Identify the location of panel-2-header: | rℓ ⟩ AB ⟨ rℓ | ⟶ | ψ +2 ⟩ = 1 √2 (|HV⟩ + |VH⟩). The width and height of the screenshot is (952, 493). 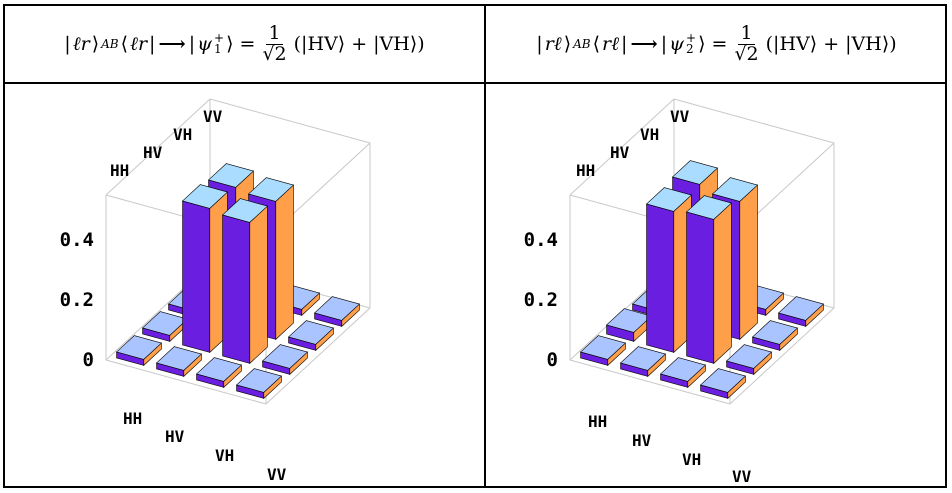
(716, 44).